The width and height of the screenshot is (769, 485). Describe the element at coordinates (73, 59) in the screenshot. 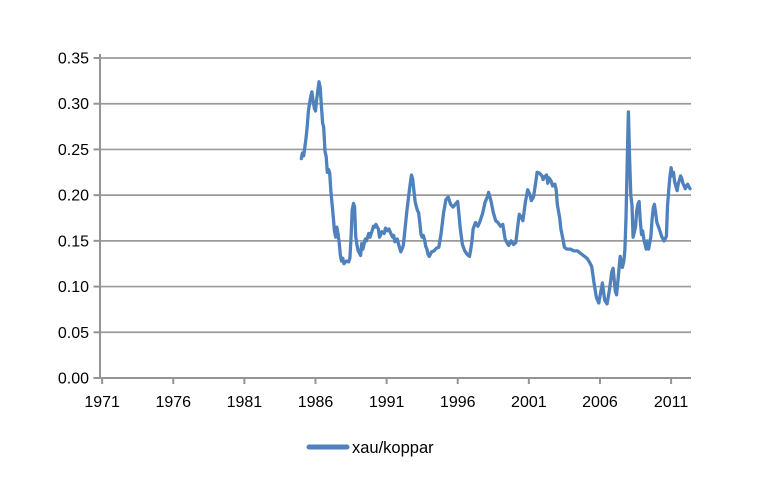

I see `y-tick-label: 0.35` at that location.